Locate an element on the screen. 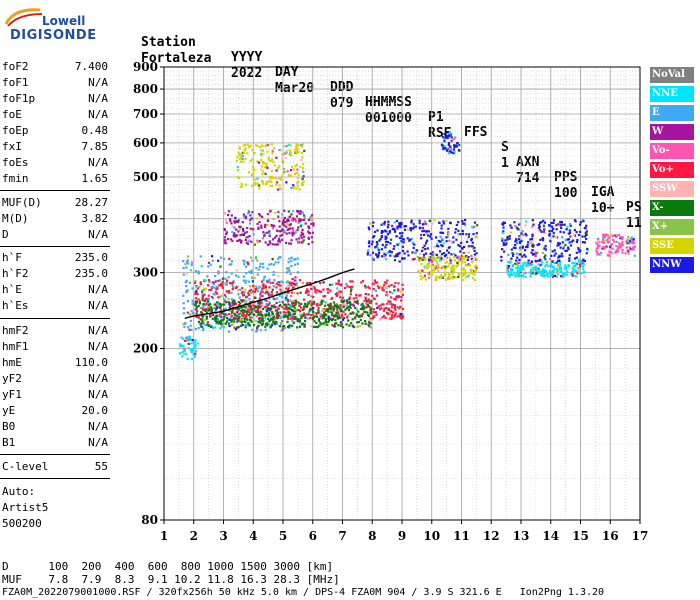 Image resolution: width=700 pixels, height=600 pixels. param-m-d: M(D) 3.82 is located at coordinates (55, 220).